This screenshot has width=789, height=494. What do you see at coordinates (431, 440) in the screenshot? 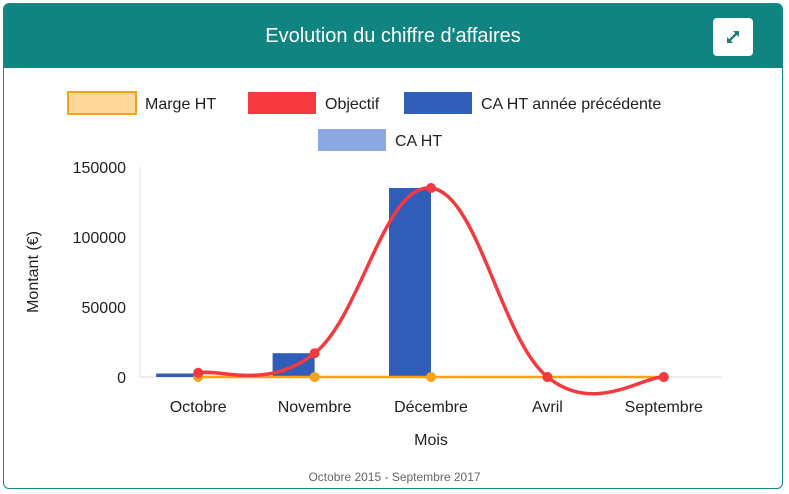
I see `x-axis-title: Mois` at bounding box center [431, 440].